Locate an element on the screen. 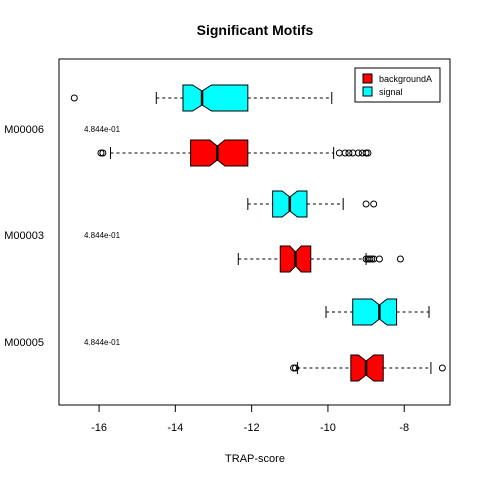  y-group-label: M00006 is located at coordinates (24, 130).